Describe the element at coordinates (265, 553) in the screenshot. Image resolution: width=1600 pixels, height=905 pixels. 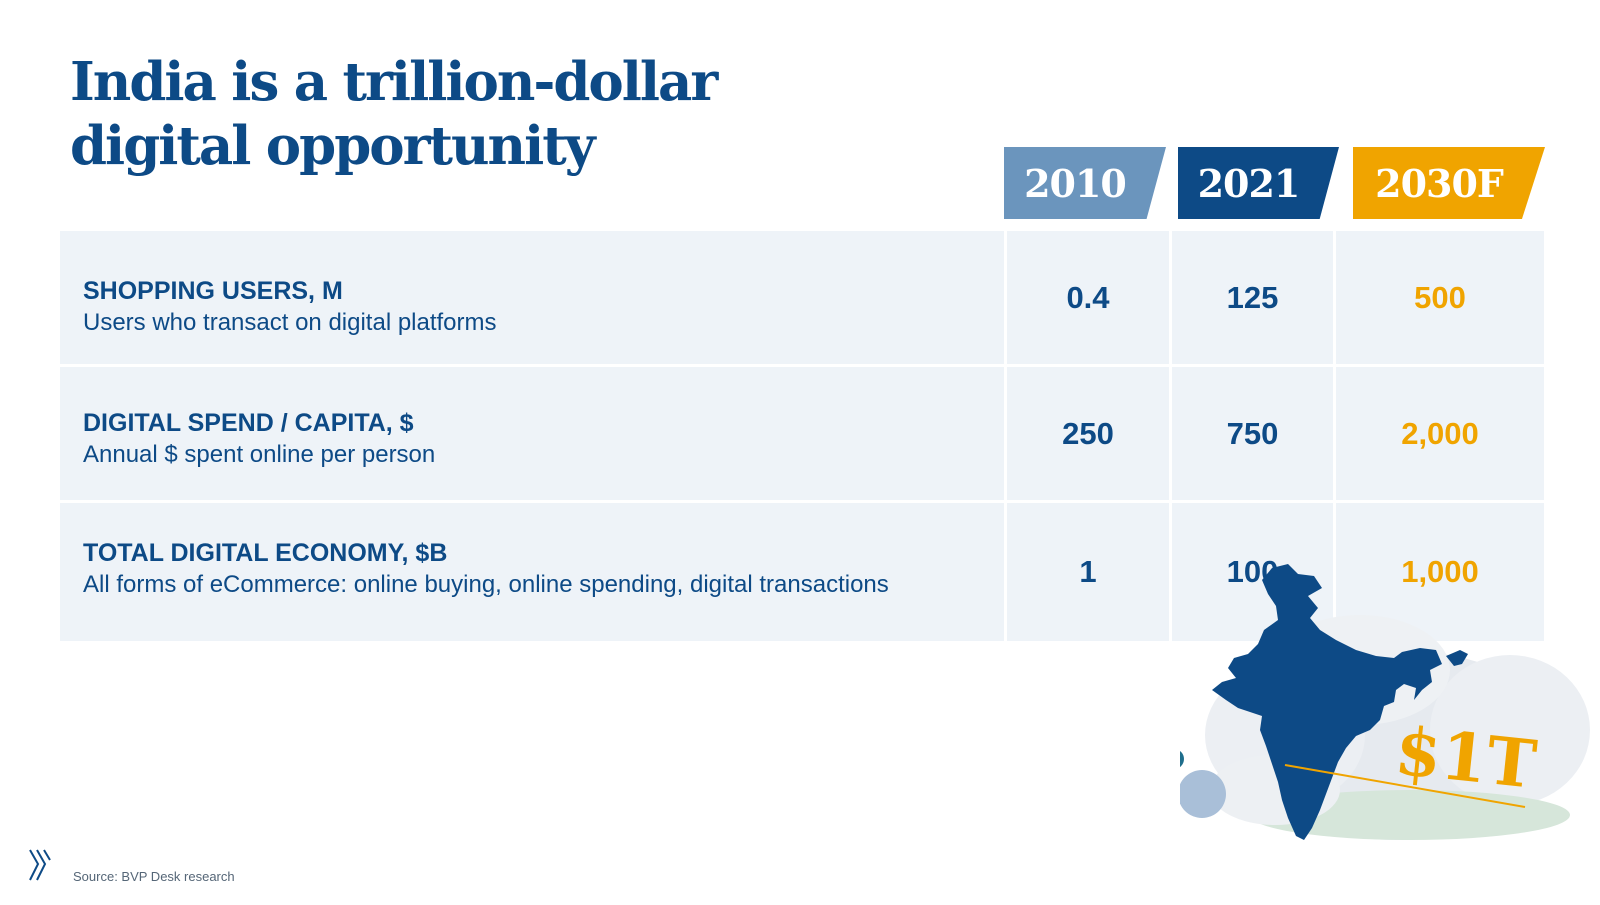
I see `metric-title: TOTAL DIGITAL ECONOMY, $B` at that location.